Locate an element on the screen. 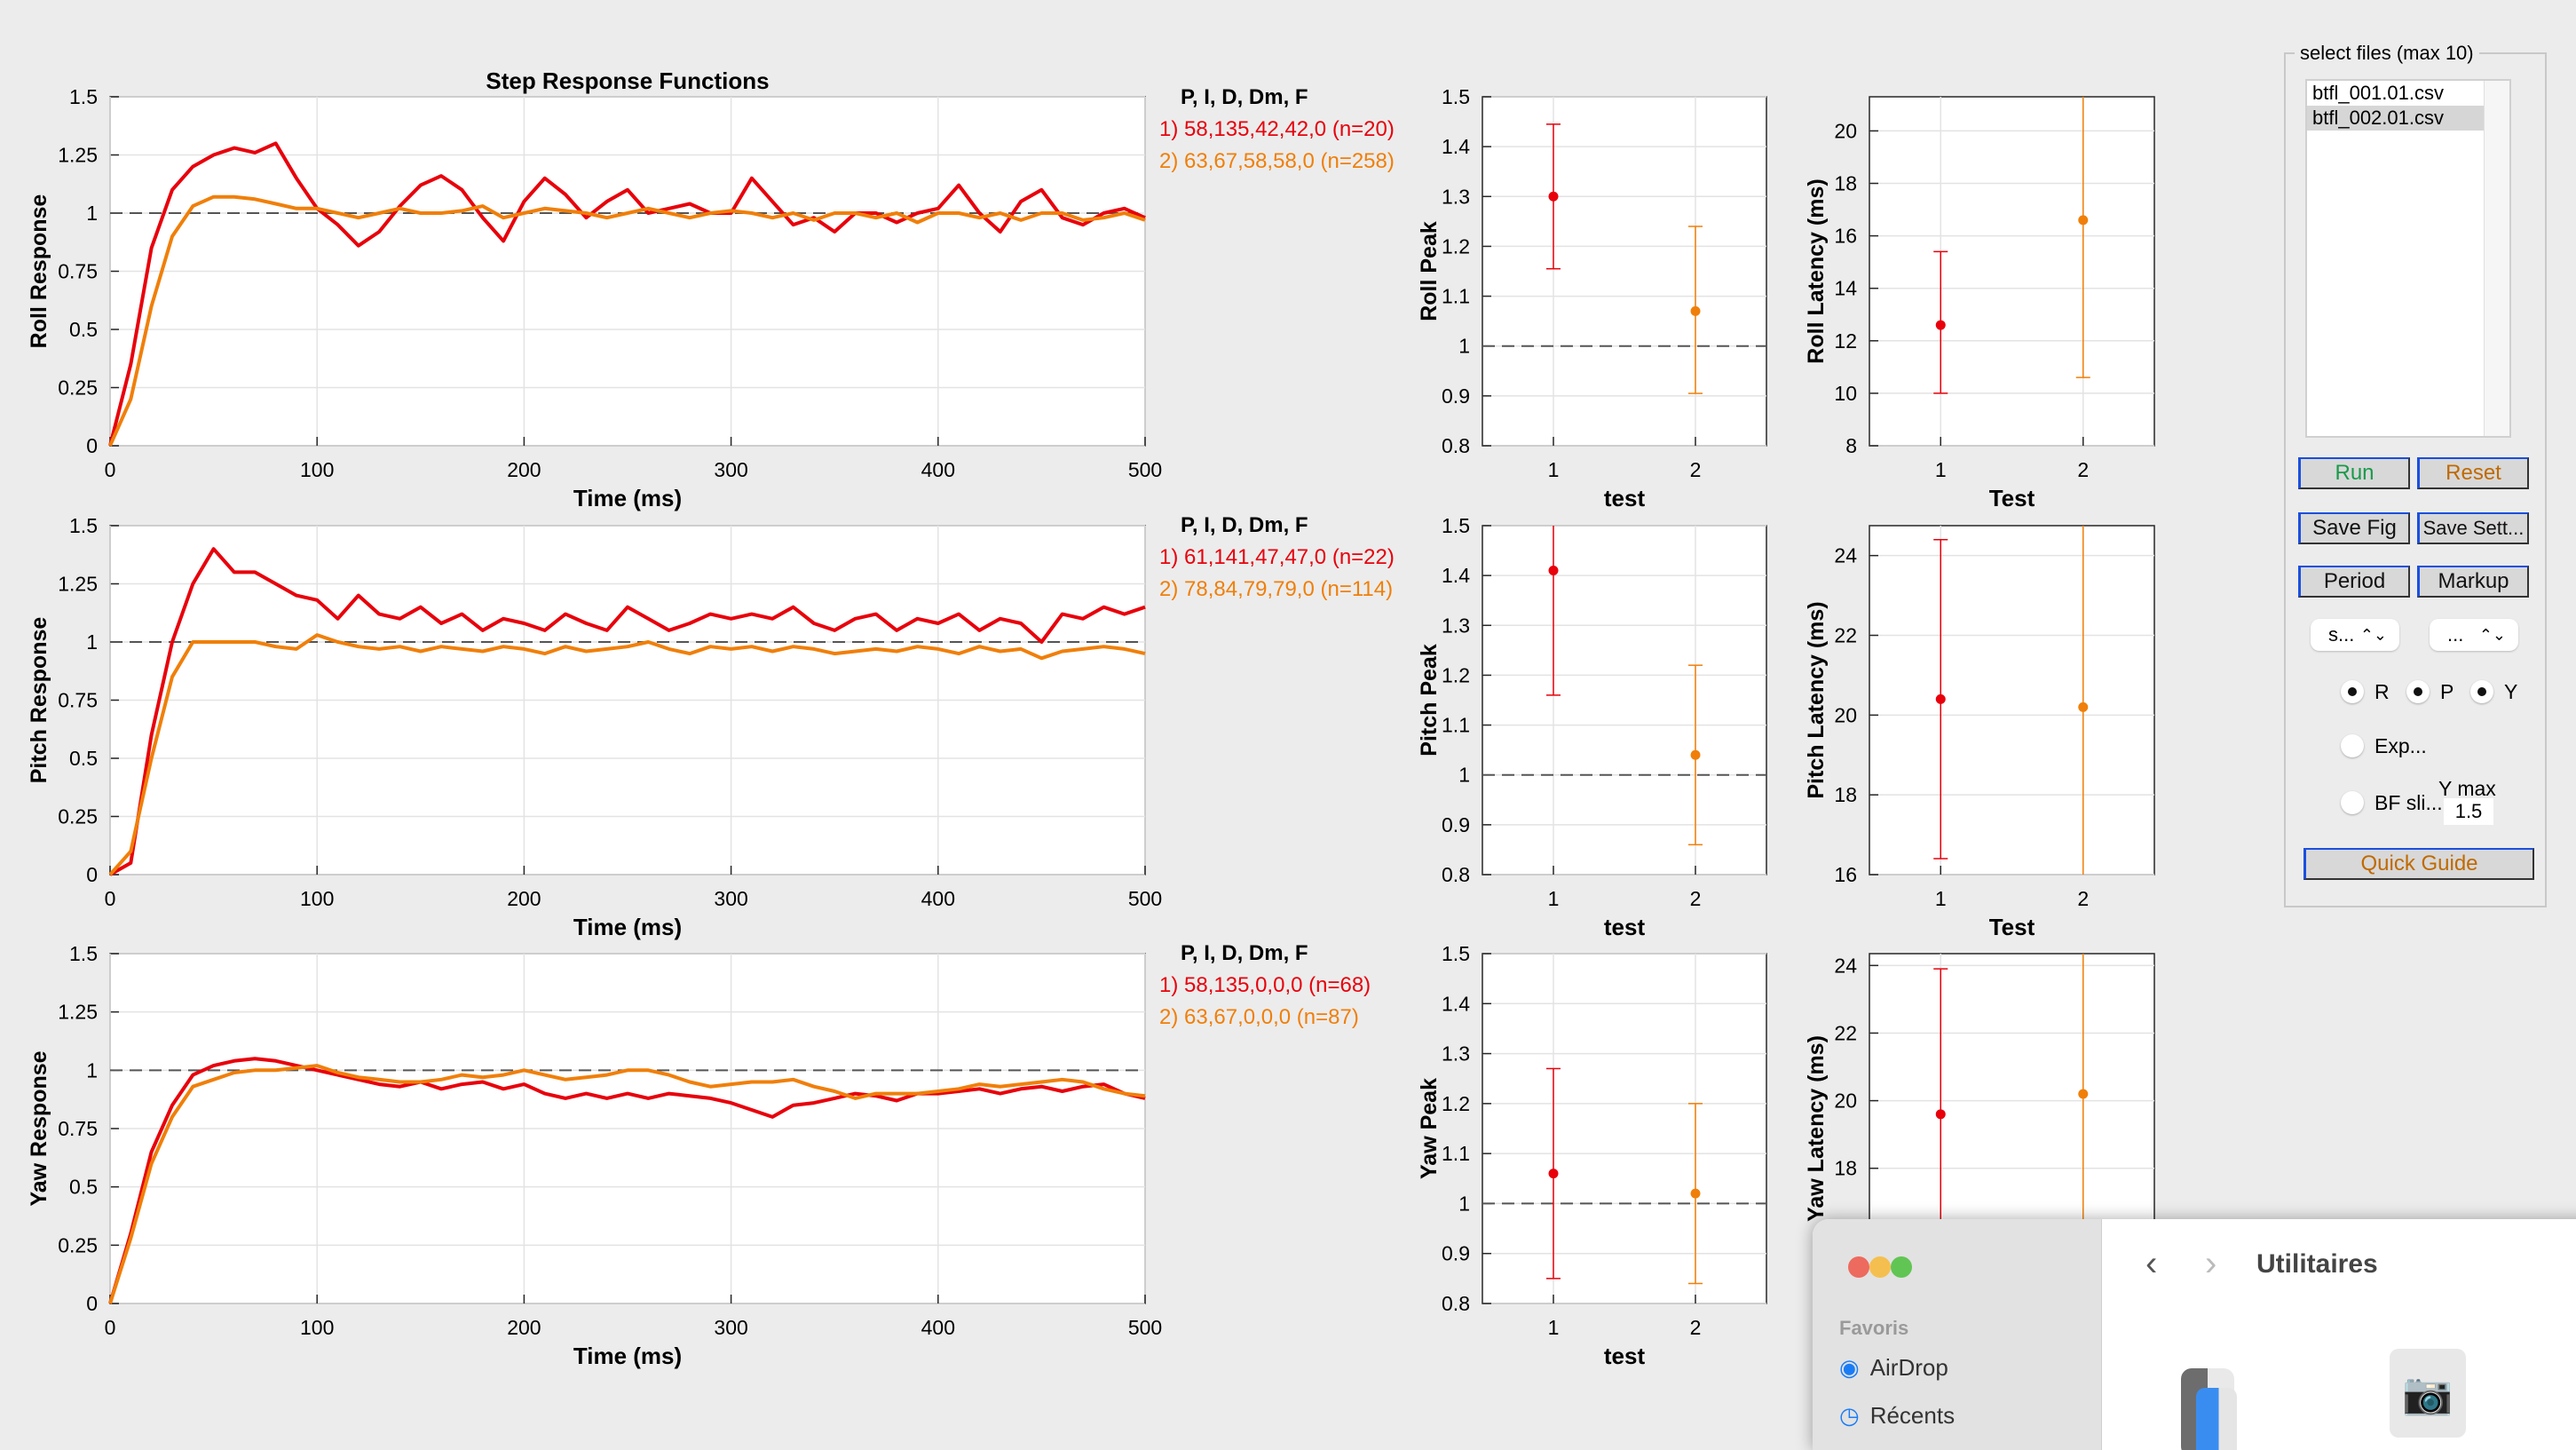 This screenshot has height=1450, width=2576. markup-button: Markup is located at coordinates (2473, 582).